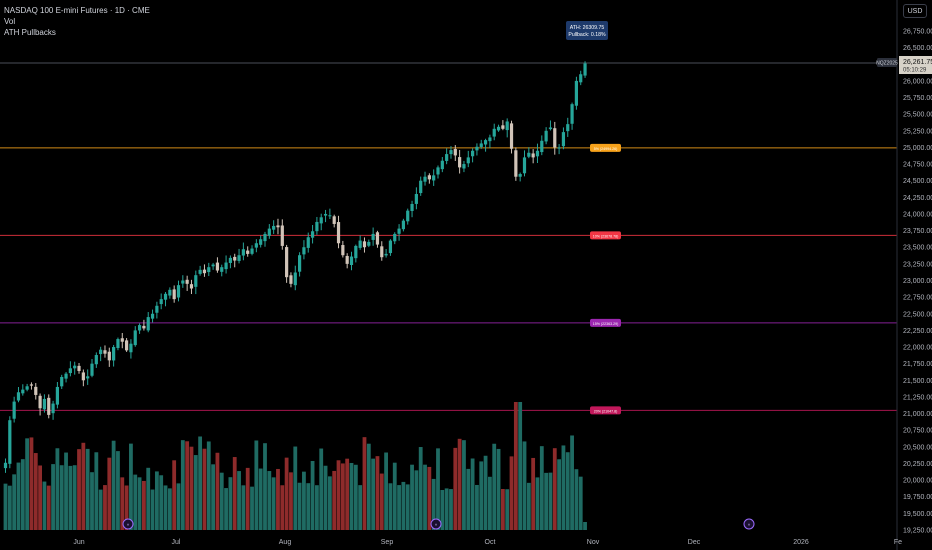 Image resolution: width=932 pixels, height=550 pixels. What do you see at coordinates (605, 322) in the screenshot?
I see `pullback-label-bg` at bounding box center [605, 322].